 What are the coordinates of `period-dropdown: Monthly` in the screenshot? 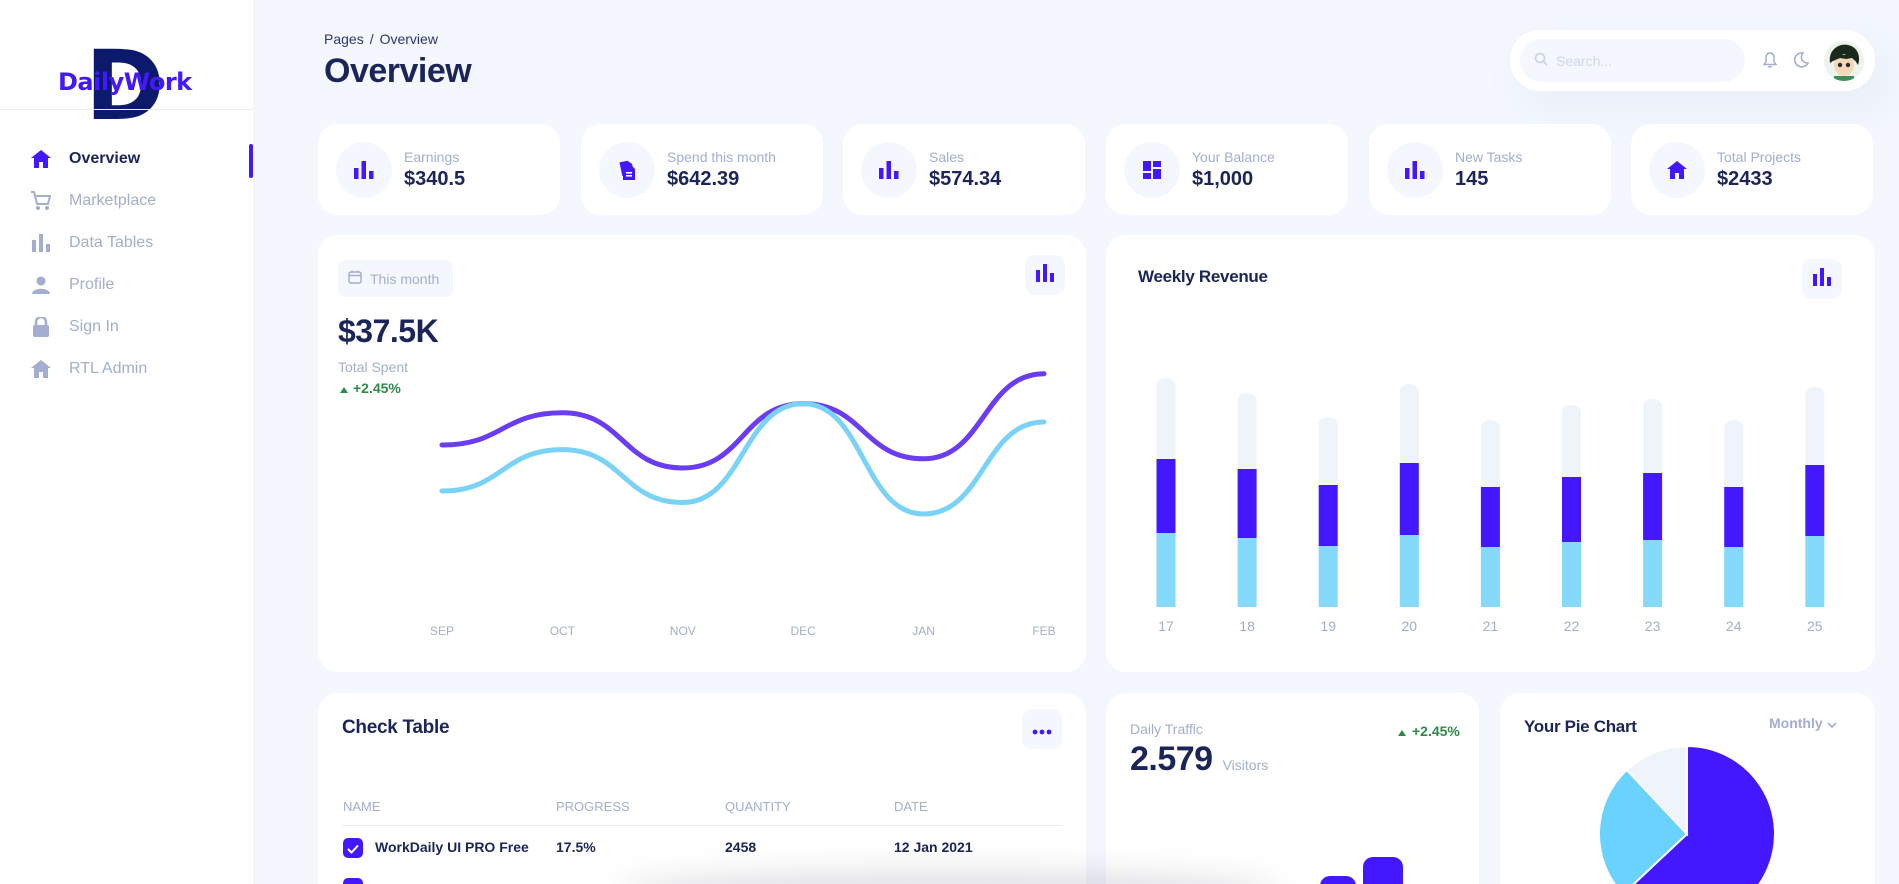 It's located at (1803, 723).